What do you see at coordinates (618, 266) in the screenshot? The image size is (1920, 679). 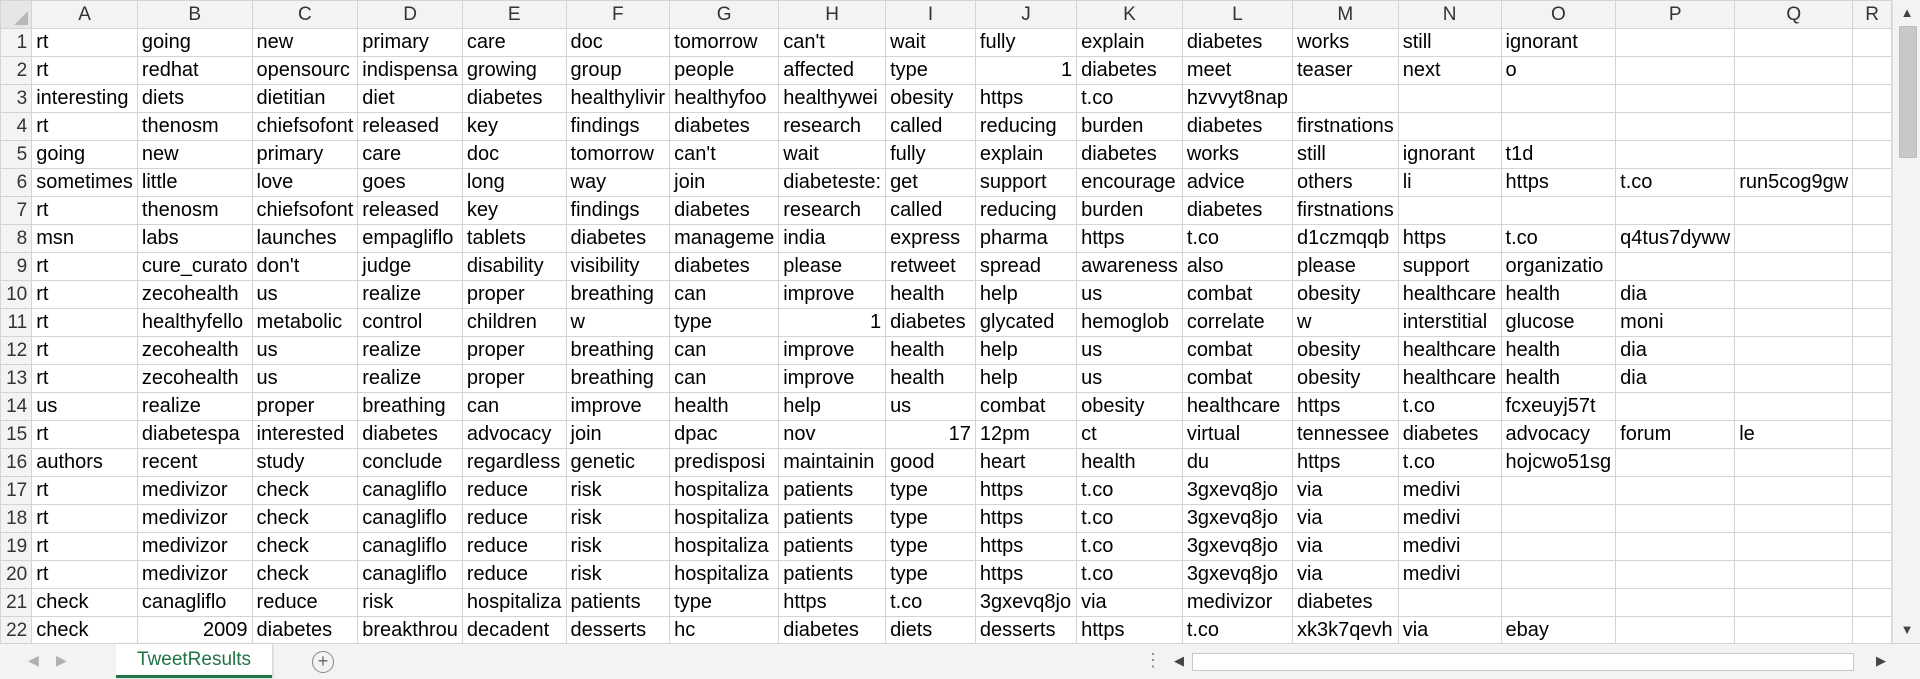 I see `cell: visibility` at bounding box center [618, 266].